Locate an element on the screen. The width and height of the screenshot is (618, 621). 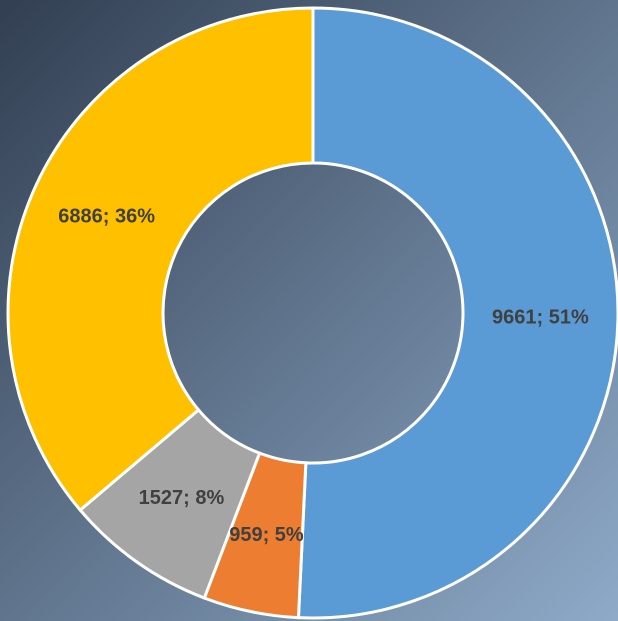
data-label: 6886; 36% is located at coordinates (106, 217).